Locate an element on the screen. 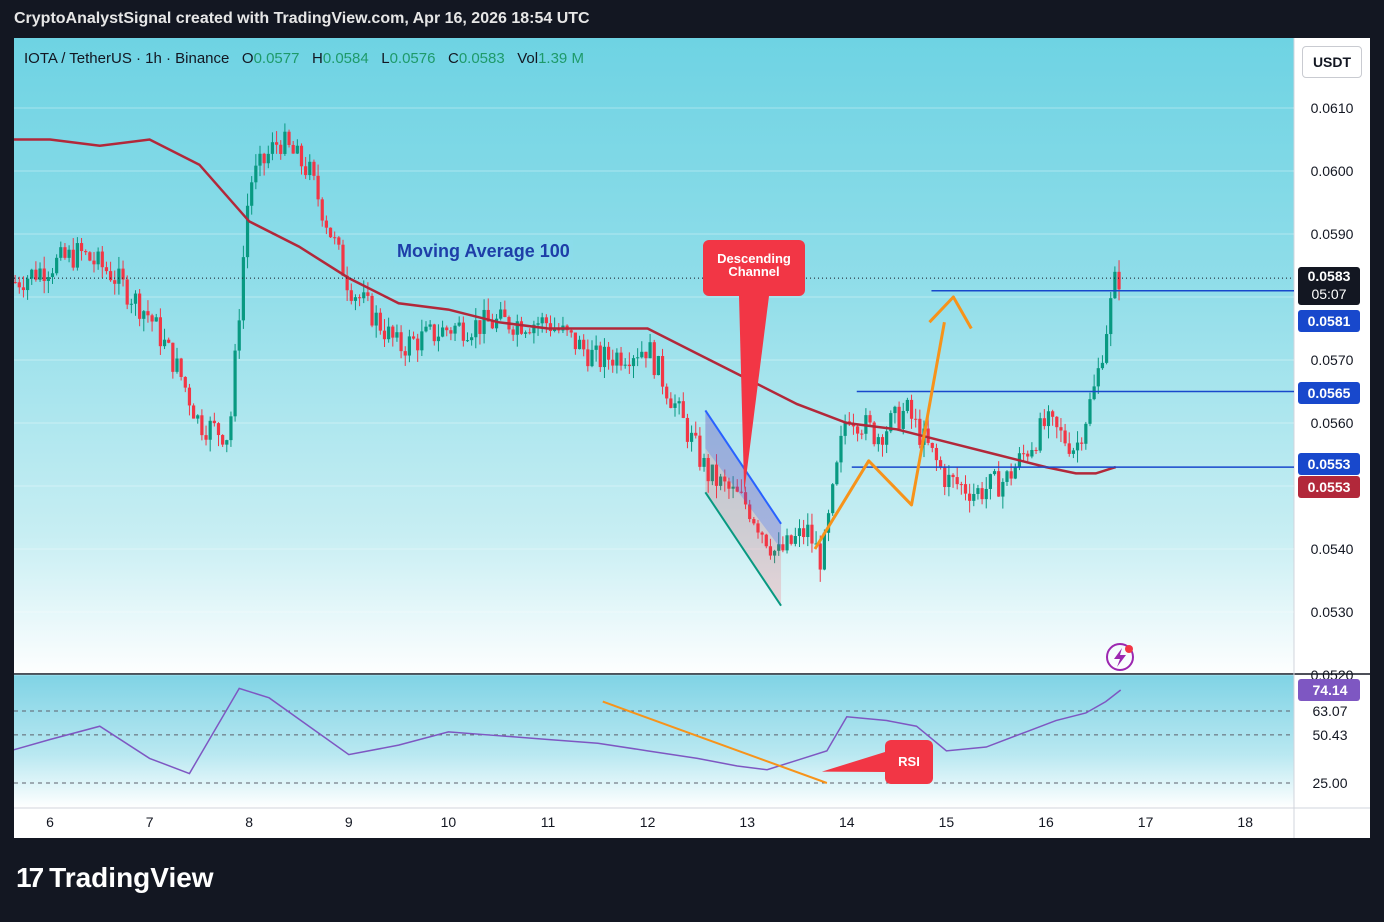  channel-fill-upper is located at coordinates (743, 479).